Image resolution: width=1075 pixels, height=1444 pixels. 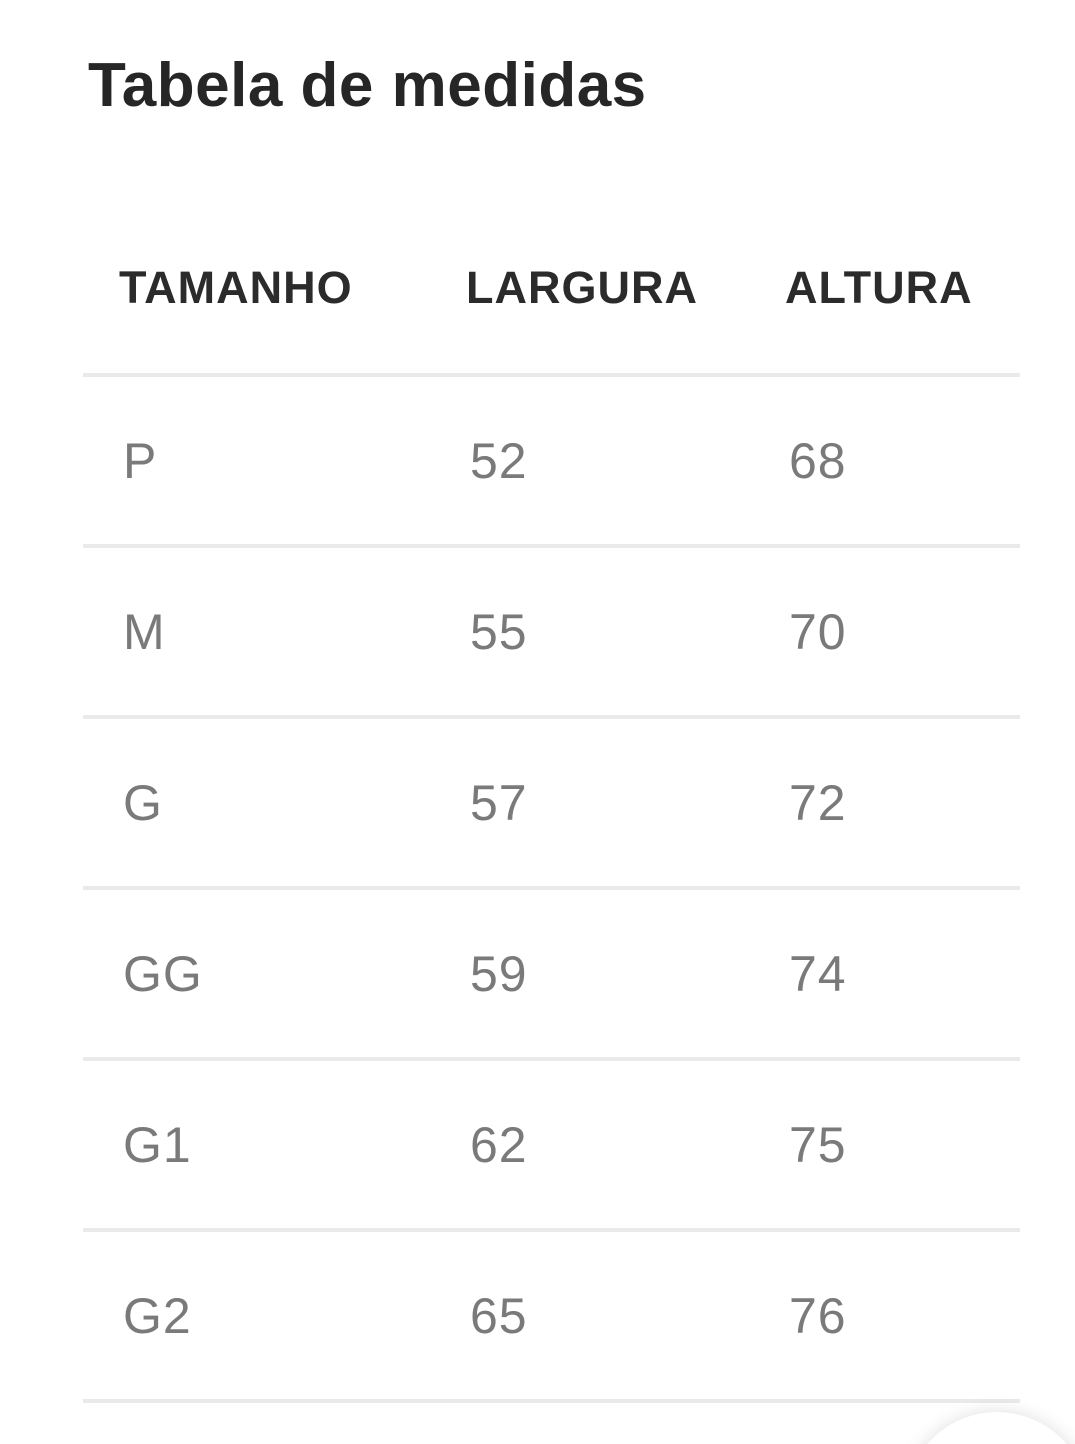 What do you see at coordinates (551, 975) in the screenshot?
I see `table-row: GG 59 74` at bounding box center [551, 975].